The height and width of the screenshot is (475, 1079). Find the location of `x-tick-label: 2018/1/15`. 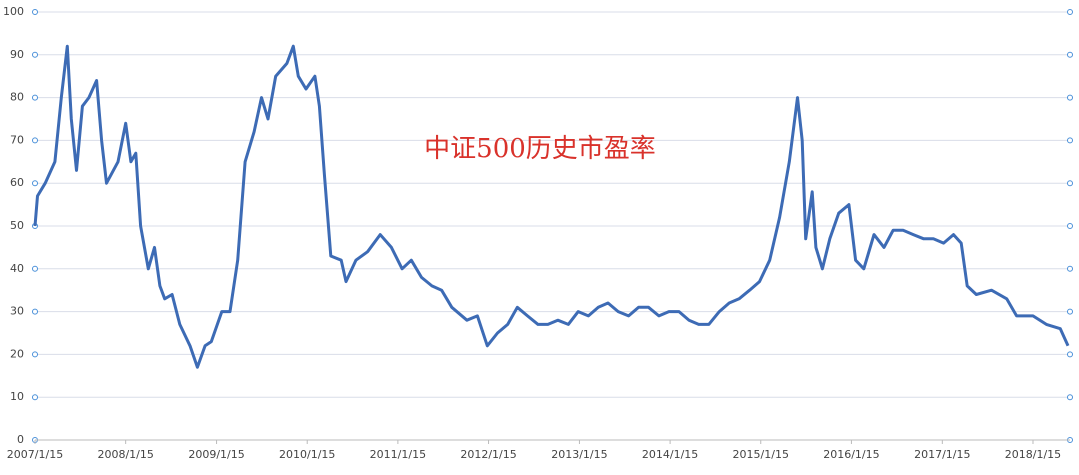

x-tick-label: 2018/1/15 is located at coordinates (1033, 454).